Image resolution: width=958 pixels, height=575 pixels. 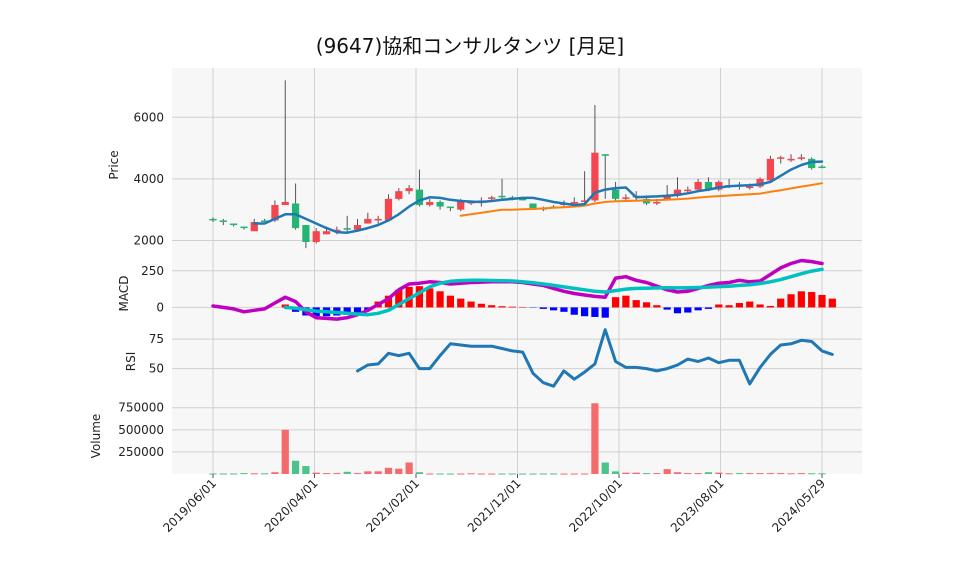 What do you see at coordinates (96, 436) in the screenshot?
I see `y-axis-label-volume: Volume` at bounding box center [96, 436].